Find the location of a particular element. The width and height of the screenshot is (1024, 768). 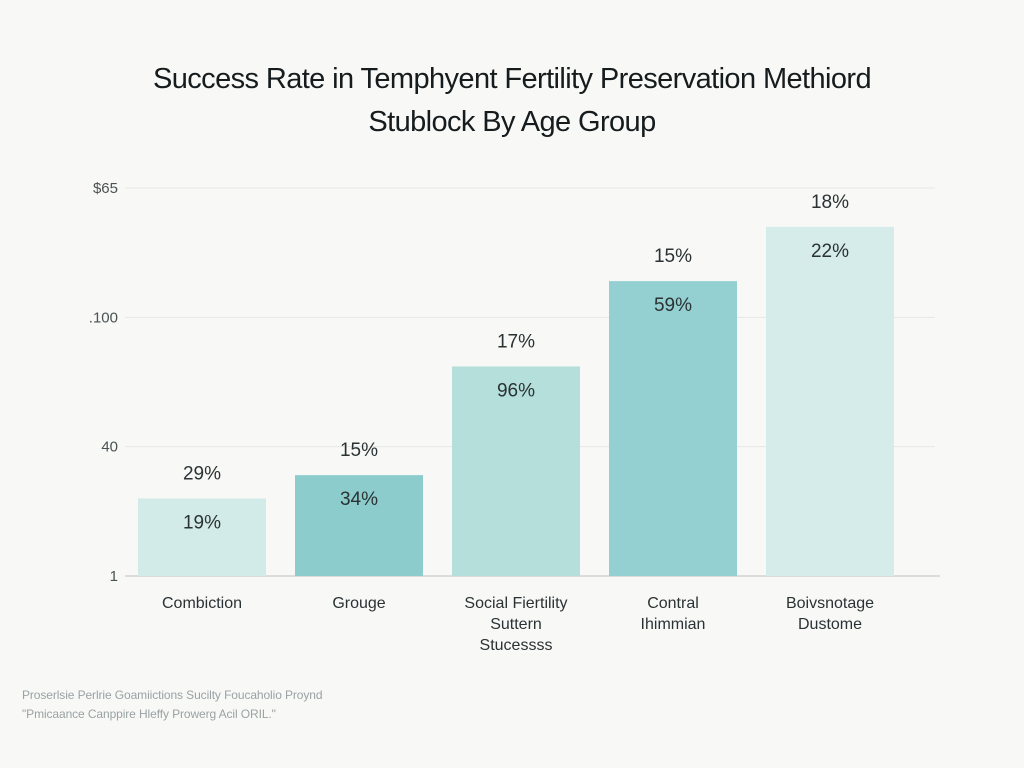

x-category-label: Combiction is located at coordinates (202, 603).